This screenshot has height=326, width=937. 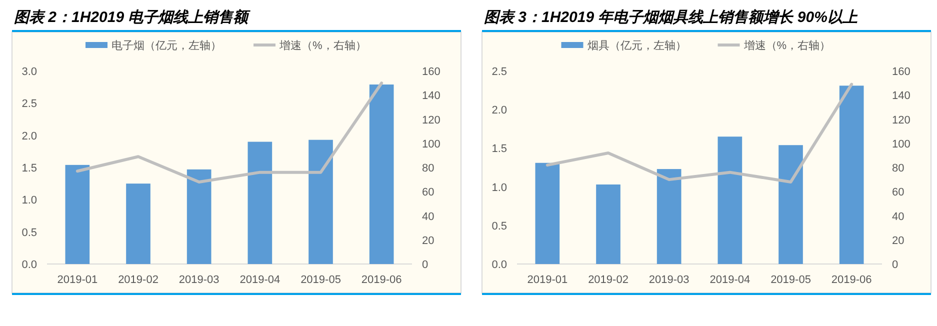 I want to click on chart-title: 图表 3：1H2019 年电子烟烟具线上销售额增长 90%以上, so click(x=671, y=17).